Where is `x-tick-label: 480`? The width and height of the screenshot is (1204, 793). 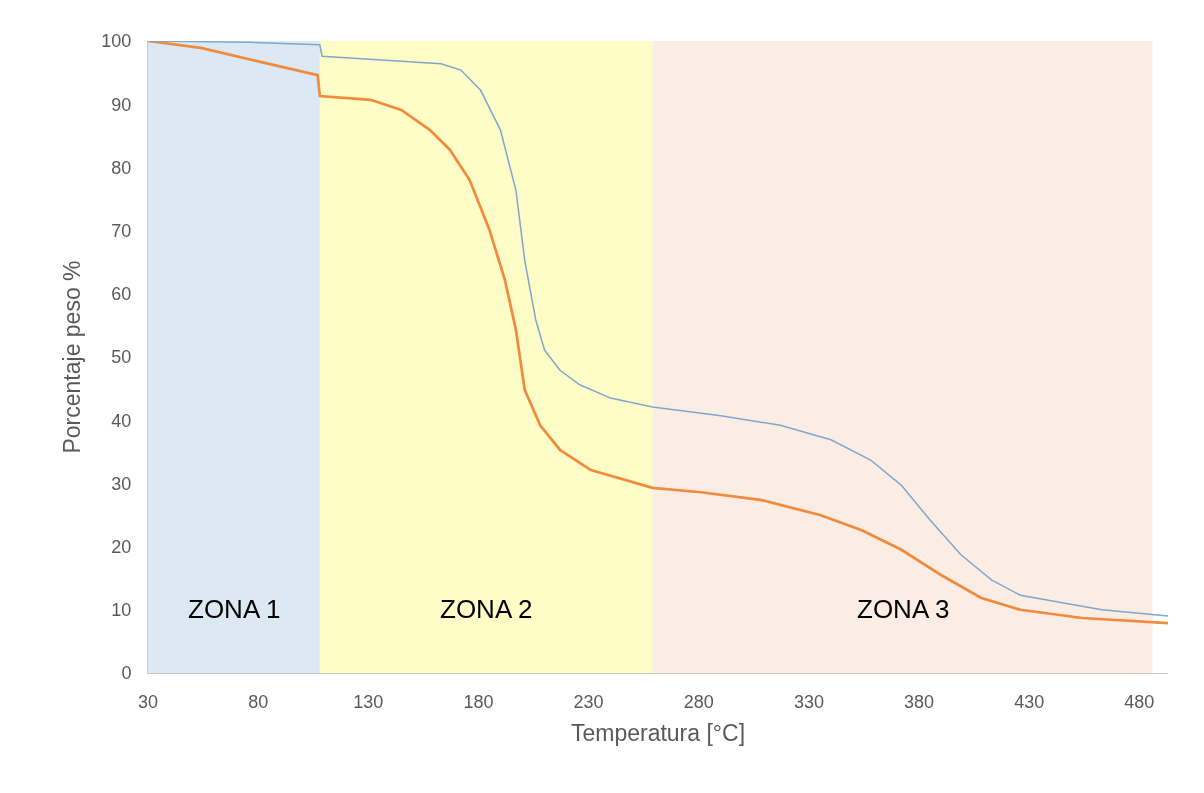 x-tick-label: 480 is located at coordinates (1139, 701).